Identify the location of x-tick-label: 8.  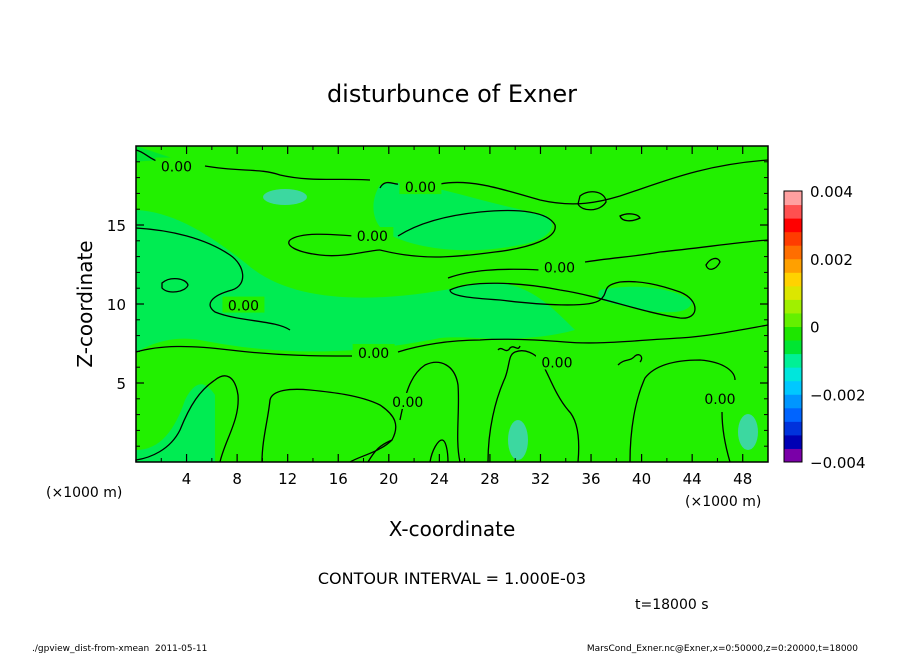
(237, 479).